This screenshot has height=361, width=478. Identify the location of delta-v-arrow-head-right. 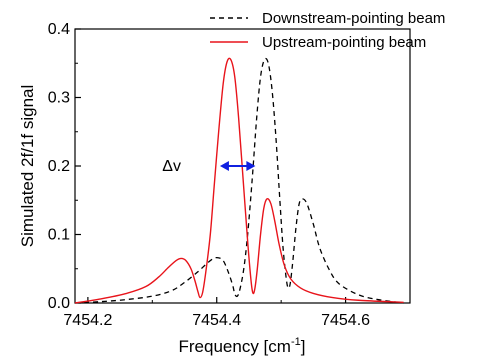
(251, 166).